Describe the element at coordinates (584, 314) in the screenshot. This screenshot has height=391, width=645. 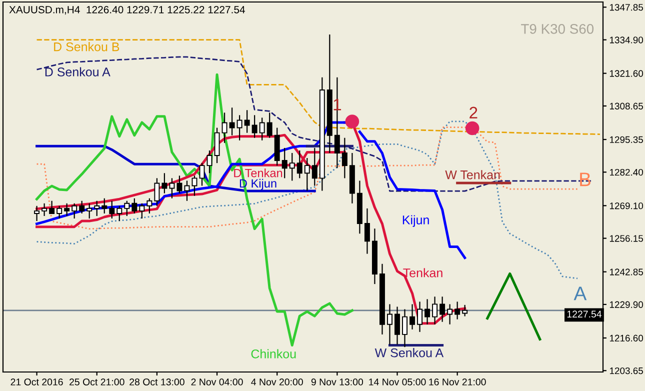
I see `ref-line-label: 1227.54` at that location.